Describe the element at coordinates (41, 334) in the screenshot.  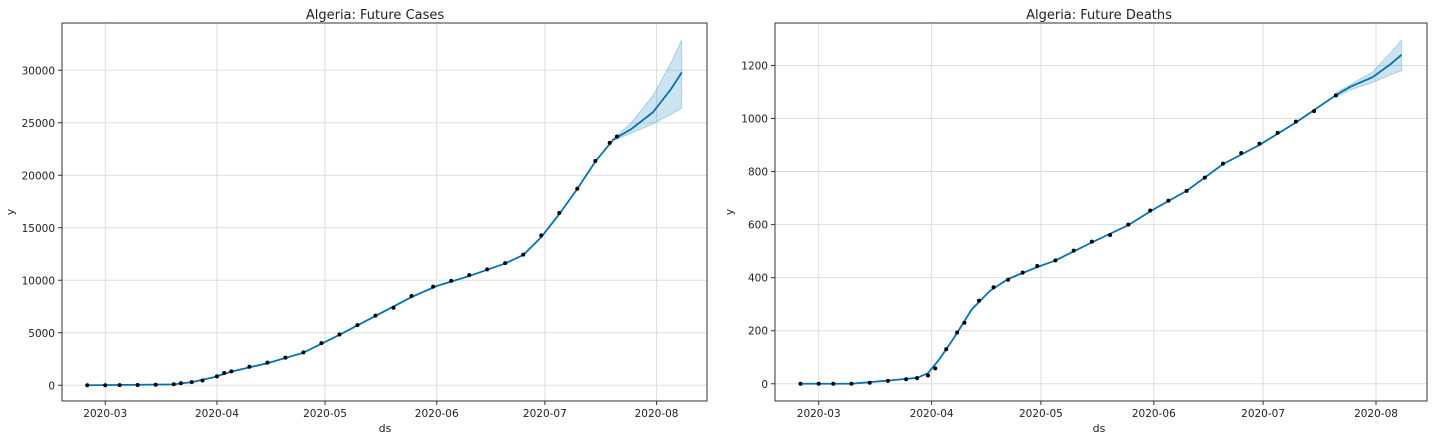
I see `y-tick-label: 5000` at that location.